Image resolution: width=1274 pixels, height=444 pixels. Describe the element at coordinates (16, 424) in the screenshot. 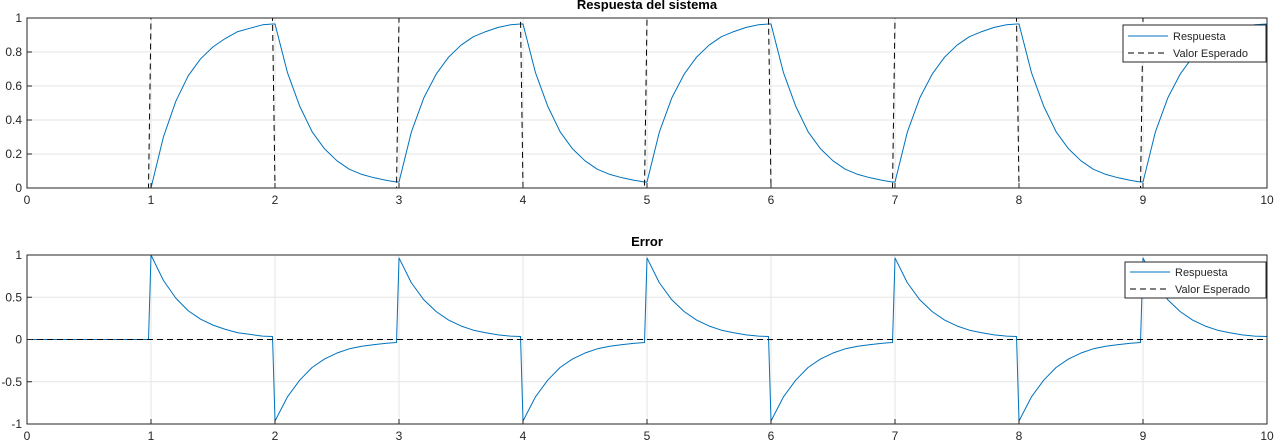

I see `y-tick-label: -1` at that location.